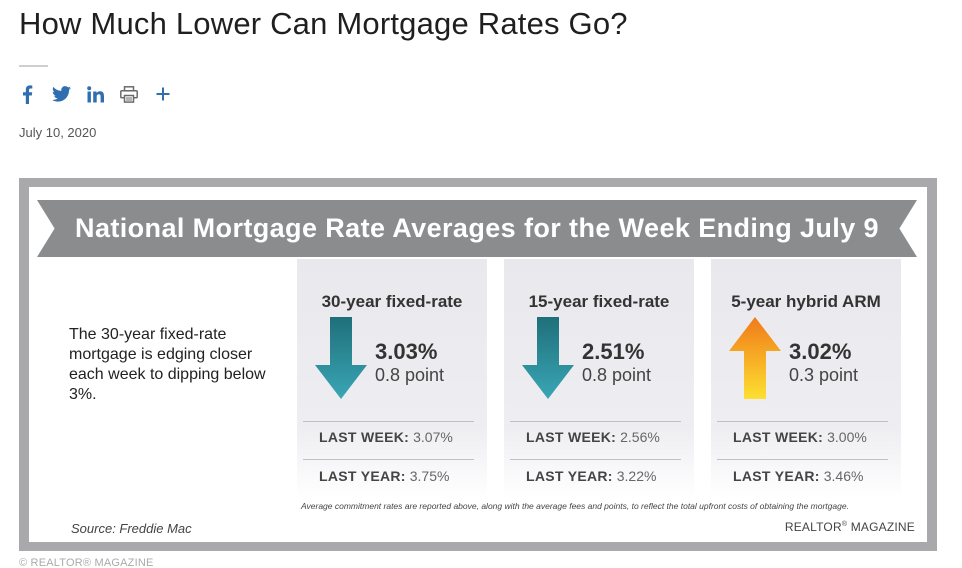  What do you see at coordinates (843, 476) in the screenshot?
I see `last-year-value: 3.46%` at bounding box center [843, 476].